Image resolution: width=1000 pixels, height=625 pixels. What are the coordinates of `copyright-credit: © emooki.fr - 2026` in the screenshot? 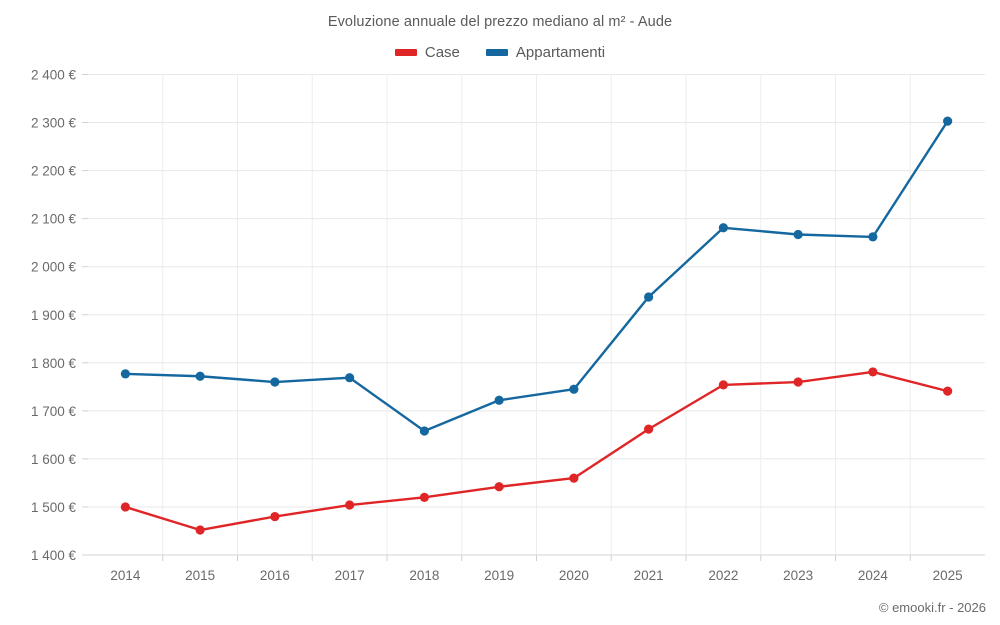 It's located at (932, 607).